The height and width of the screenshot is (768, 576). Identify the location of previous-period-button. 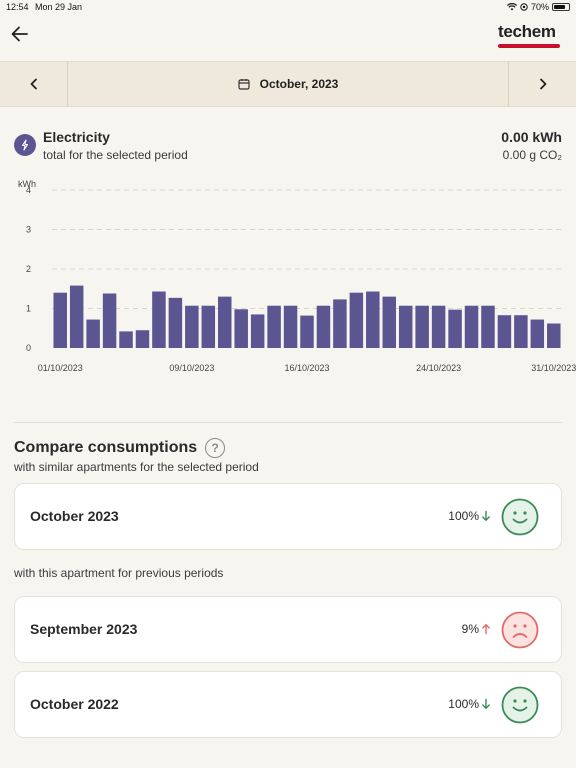
(34, 84).